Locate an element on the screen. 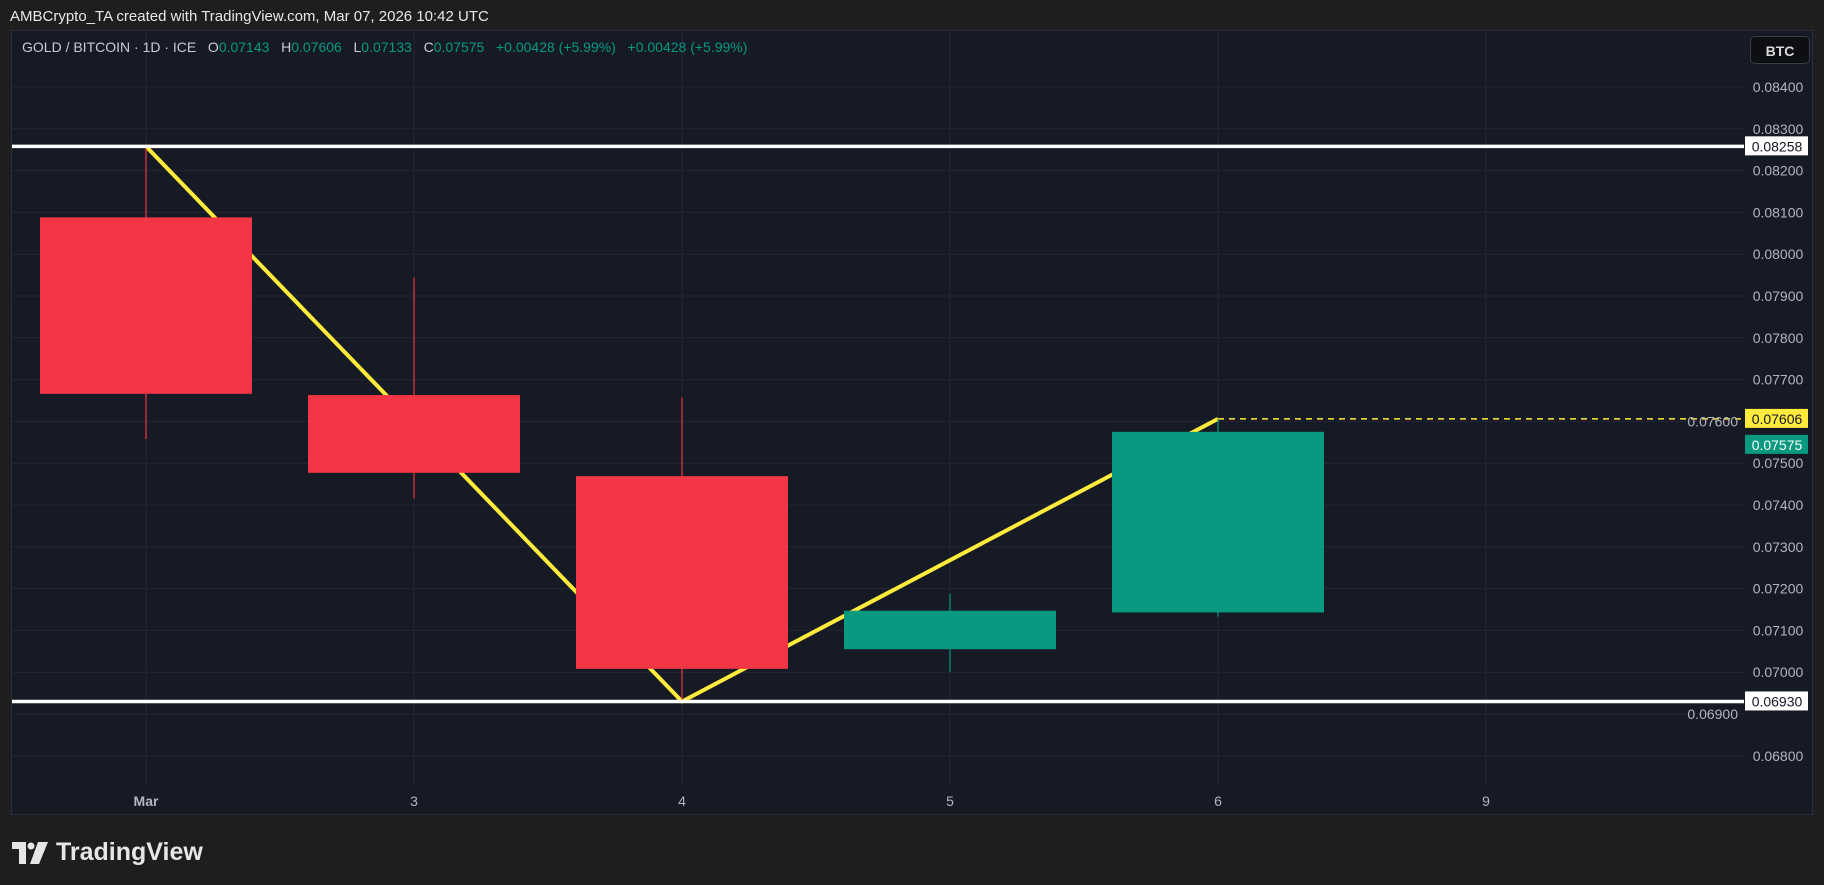 Image resolution: width=1824 pixels, height=885 pixels. symbol-name: GOLD / BITCOIN · 1D · ICE is located at coordinates (109, 47).